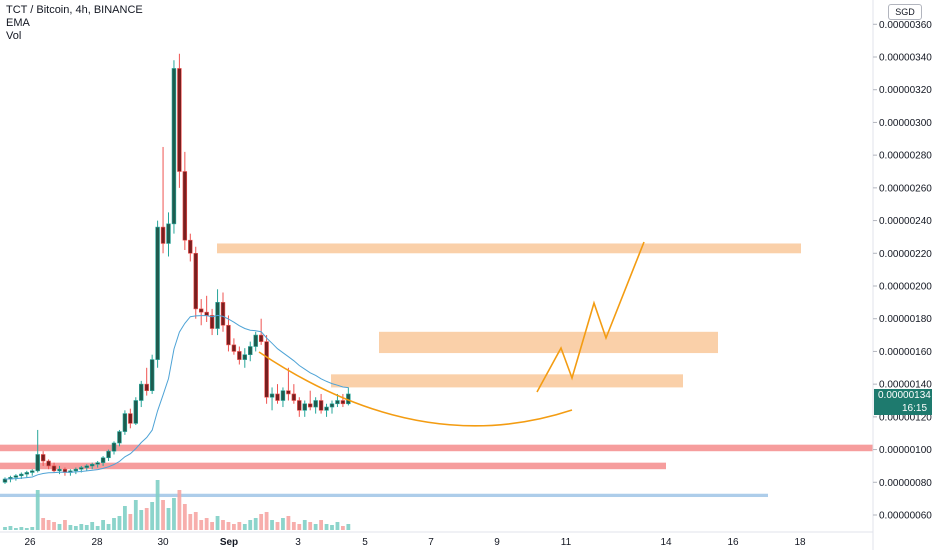 This screenshot has height=550, width=932. What do you see at coordinates (905, 287) in the screenshot?
I see `price-tick-label: 0.00000200` at bounding box center [905, 287].